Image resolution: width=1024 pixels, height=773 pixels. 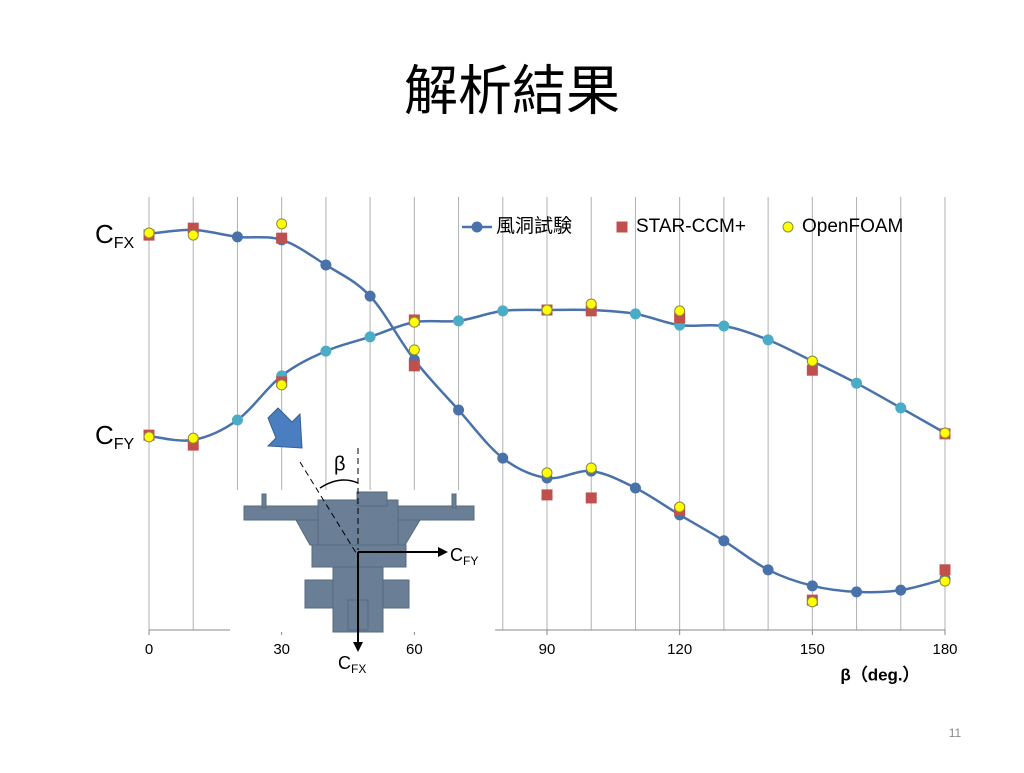 I want to click on bridge-diagram: β CFY CFX, so click(x=362, y=541).